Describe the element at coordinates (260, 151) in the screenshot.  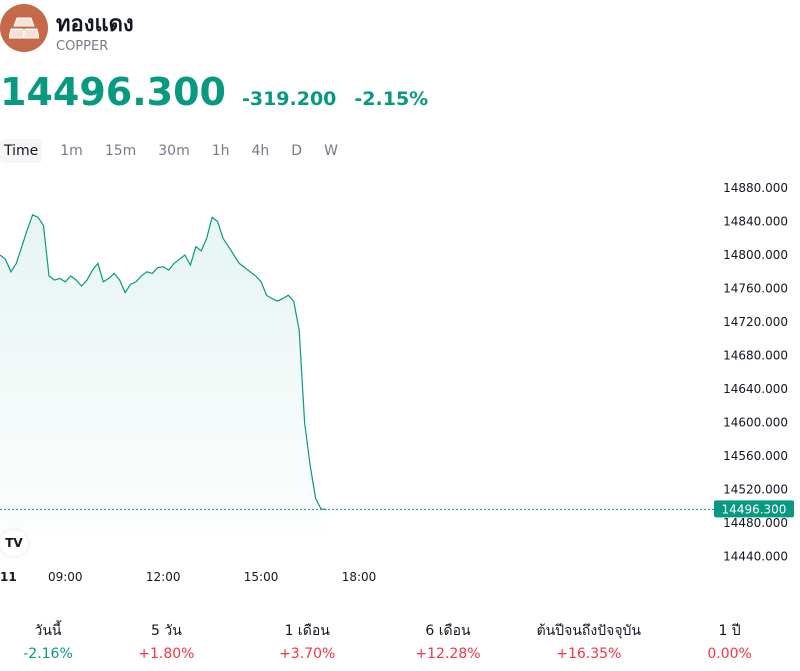
I see `tab-4h: 4h` at that location.